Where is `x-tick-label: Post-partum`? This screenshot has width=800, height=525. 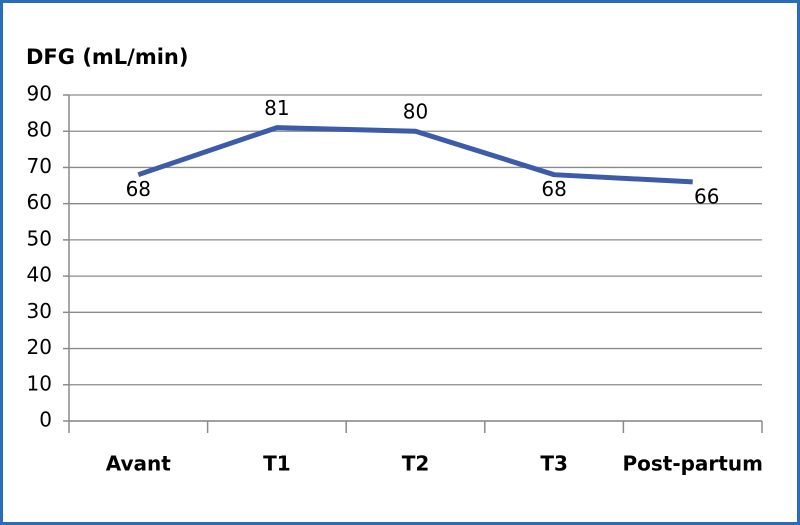 x-tick-label: Post-partum is located at coordinates (692, 464).